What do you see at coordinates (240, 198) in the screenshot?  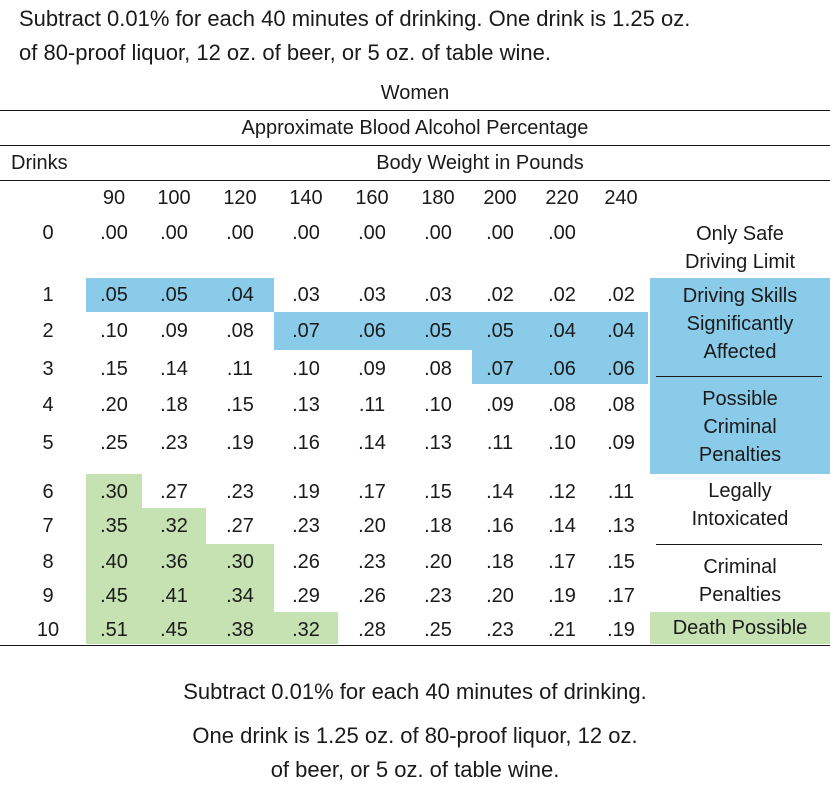 I see `weight-header-120: 120` at bounding box center [240, 198].